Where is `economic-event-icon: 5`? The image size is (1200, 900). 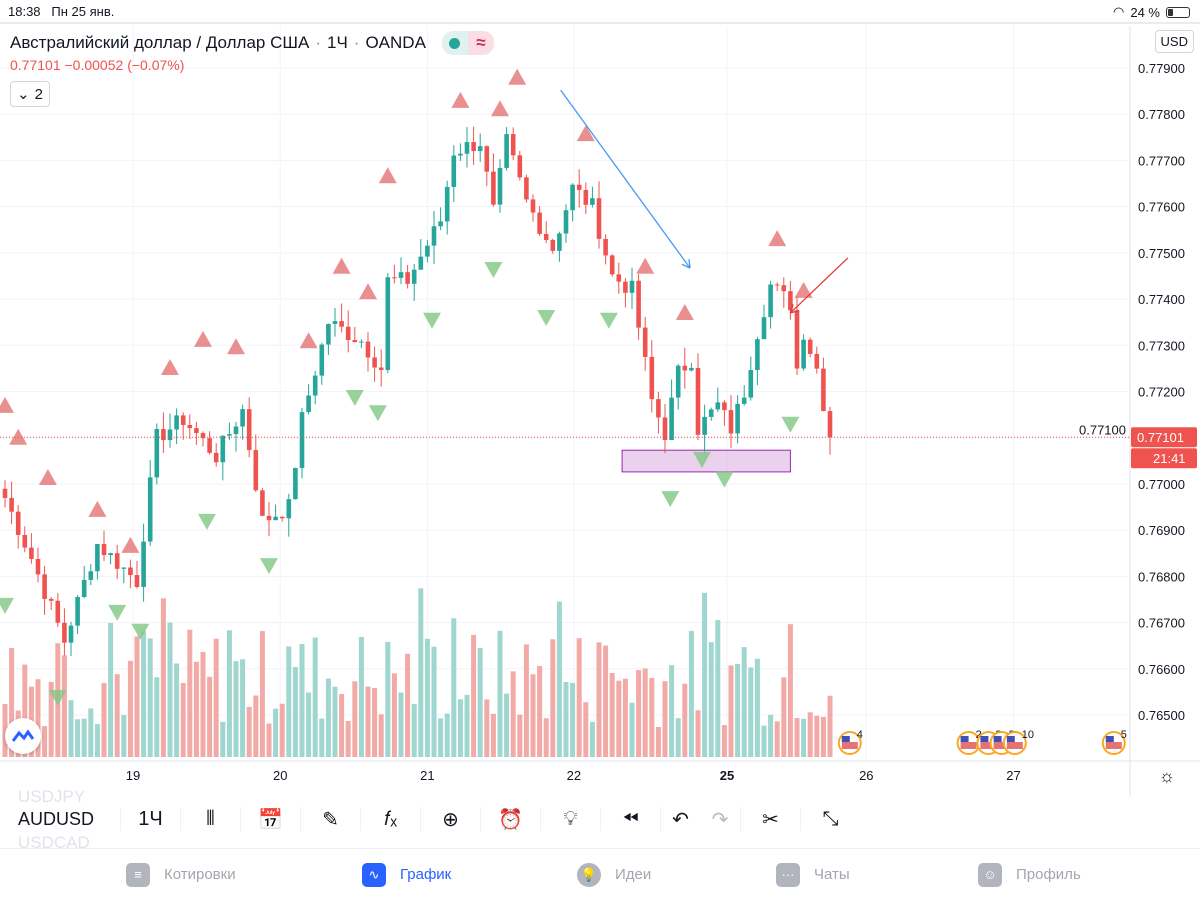
economic-event-icon: 5 is located at coordinates (1114, 742).